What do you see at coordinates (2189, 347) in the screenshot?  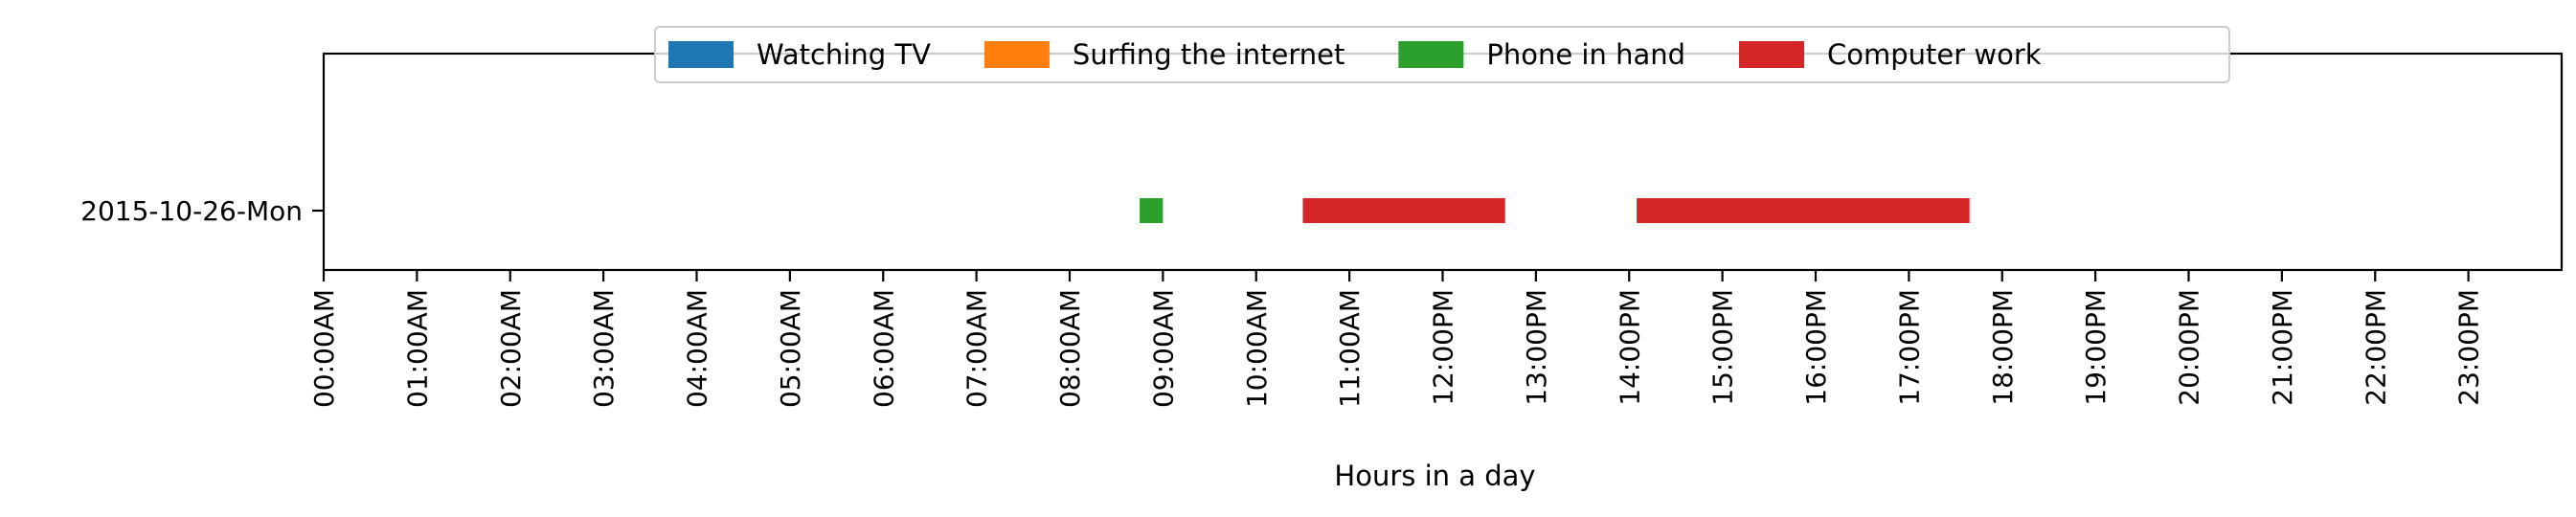 I see `x-tick-label: 20:00PM` at bounding box center [2189, 347].